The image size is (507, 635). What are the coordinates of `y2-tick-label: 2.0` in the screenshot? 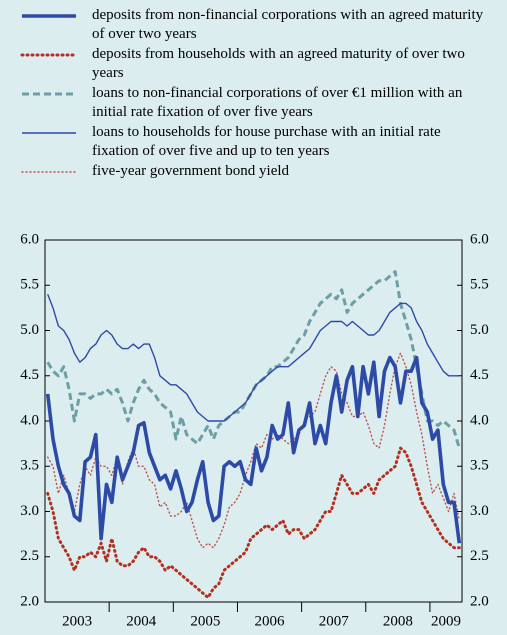 It's located at (479, 601).